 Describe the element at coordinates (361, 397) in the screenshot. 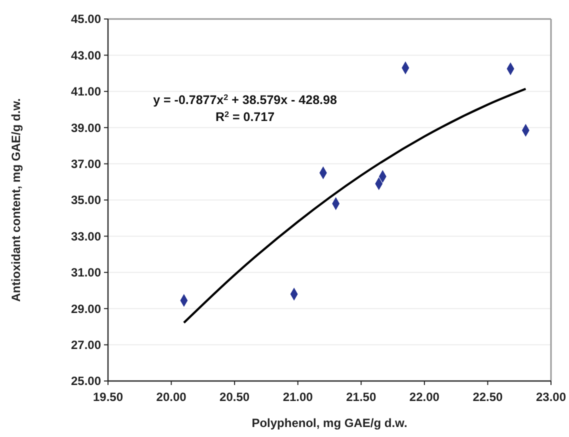

I see `x-tick-label: 21.50` at that location.